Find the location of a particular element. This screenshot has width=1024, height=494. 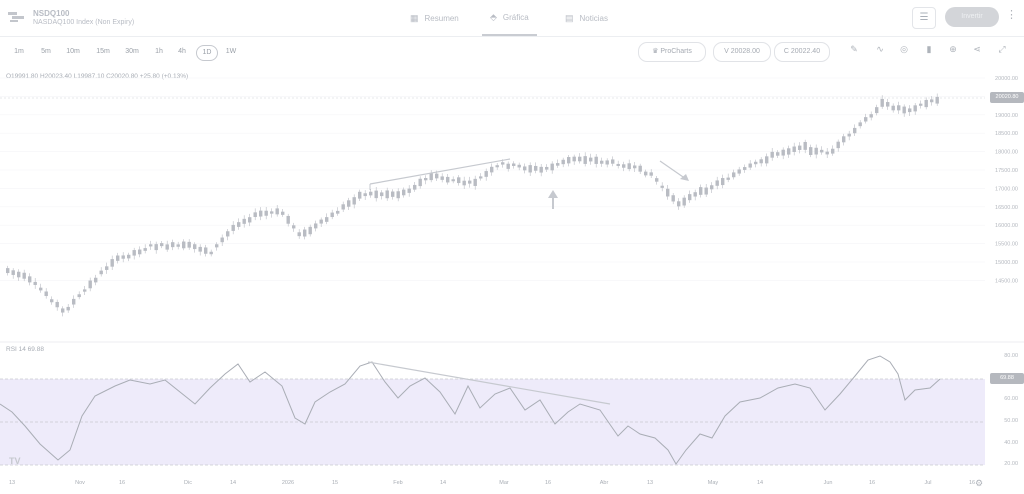

prochart-button: ♛ ProCharts is located at coordinates (672, 52).